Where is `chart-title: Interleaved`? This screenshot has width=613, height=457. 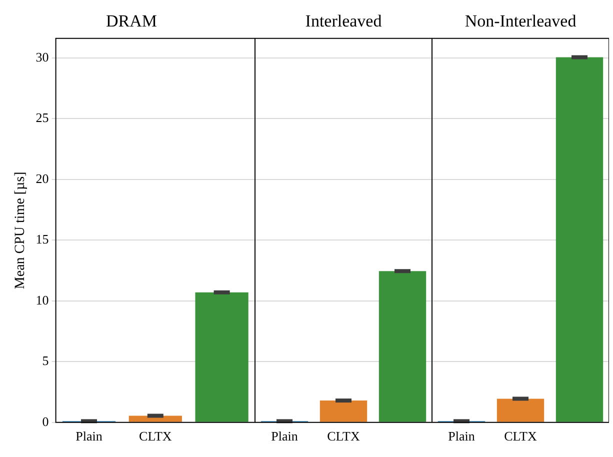
chart-title: Interleaved is located at coordinates (343, 21).